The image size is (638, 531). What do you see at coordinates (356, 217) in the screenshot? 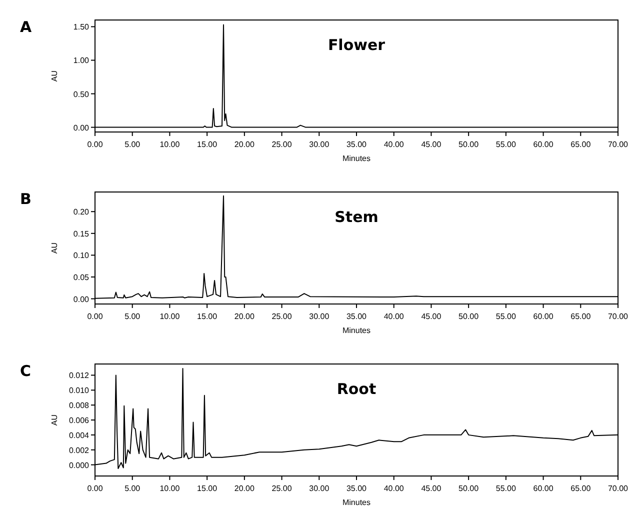
I see `annotation: Stem` at bounding box center [356, 217].